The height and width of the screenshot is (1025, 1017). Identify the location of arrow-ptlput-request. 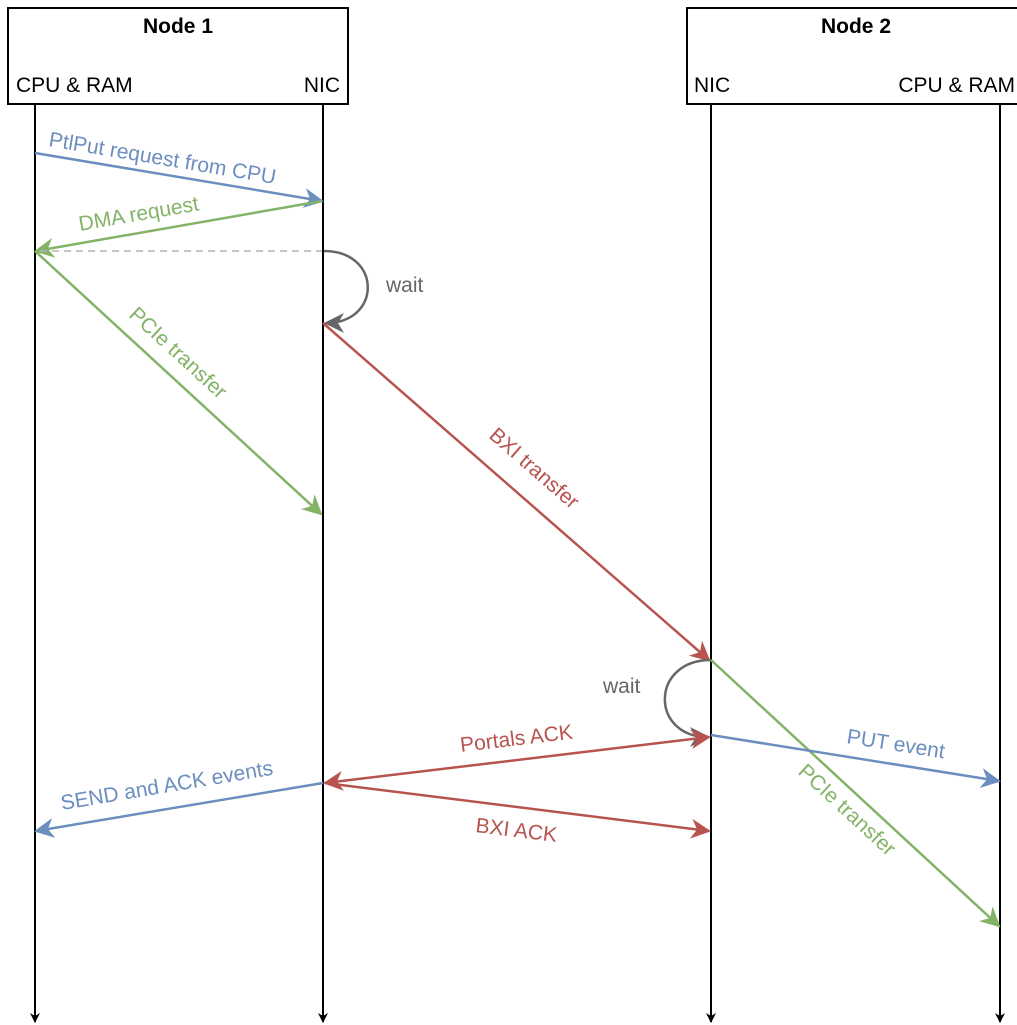
(179, 179).